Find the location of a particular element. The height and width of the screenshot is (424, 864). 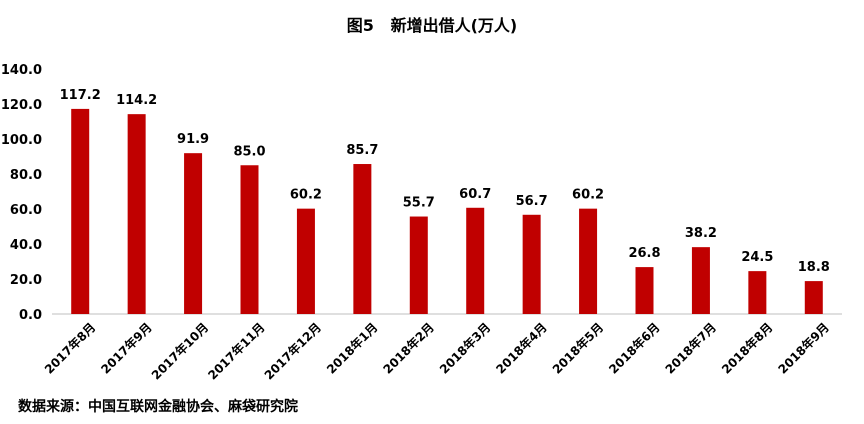

data-label: 114.2 is located at coordinates (136, 100).